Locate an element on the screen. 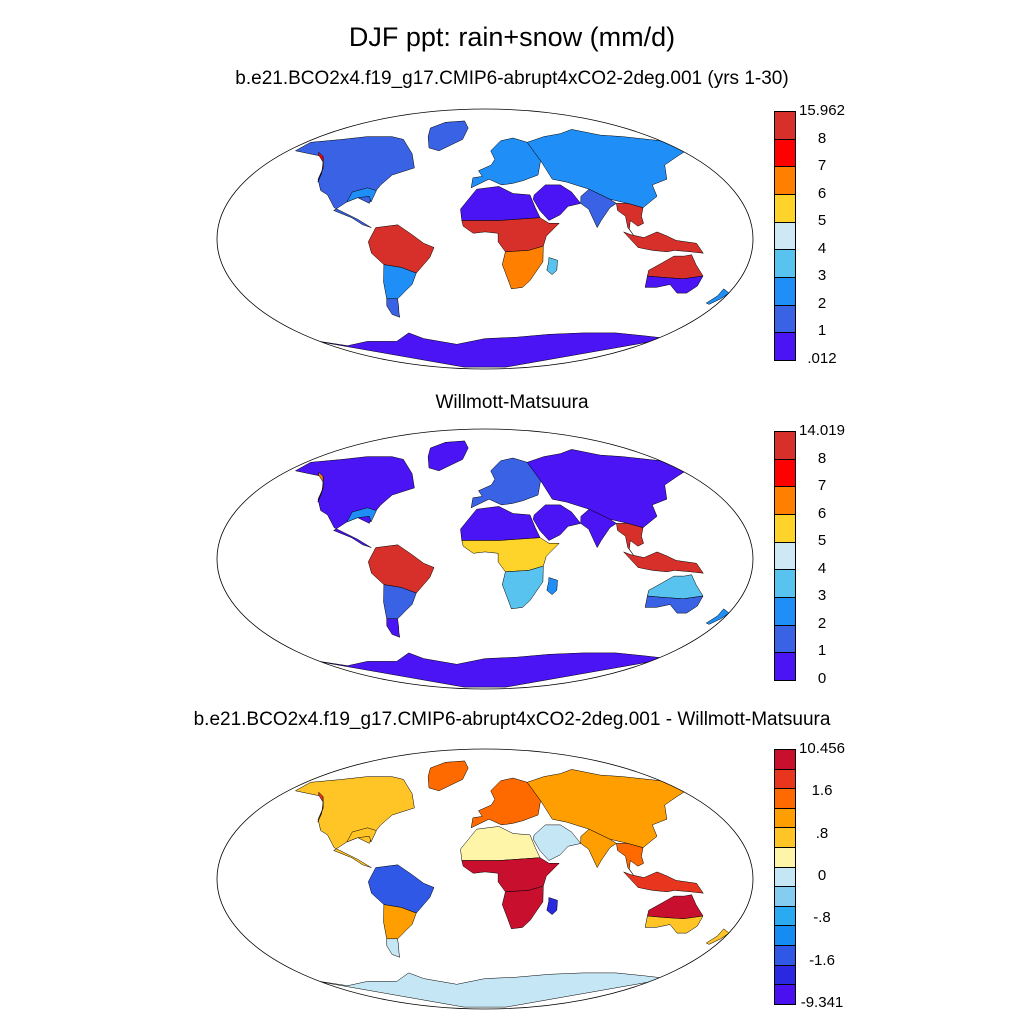 The image size is (1024, 1024). colorbar-label: -9.341 is located at coordinates (822, 1002).